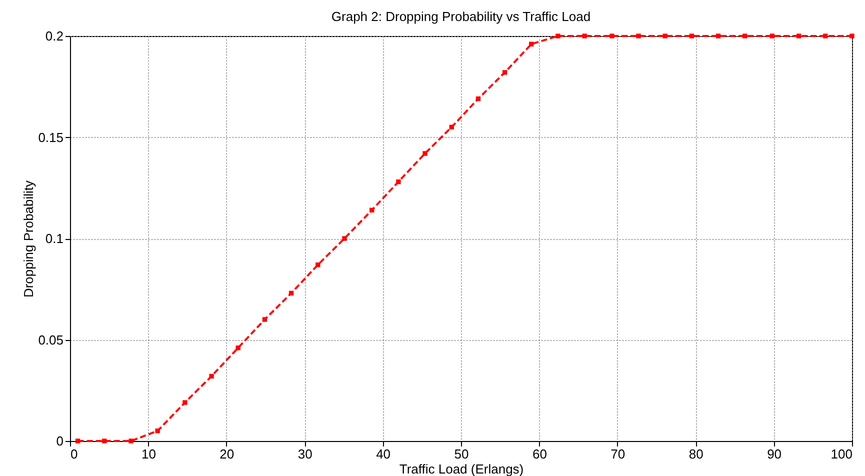  What do you see at coordinates (618, 454) in the screenshot?
I see `x-tick-label: 70` at bounding box center [618, 454].